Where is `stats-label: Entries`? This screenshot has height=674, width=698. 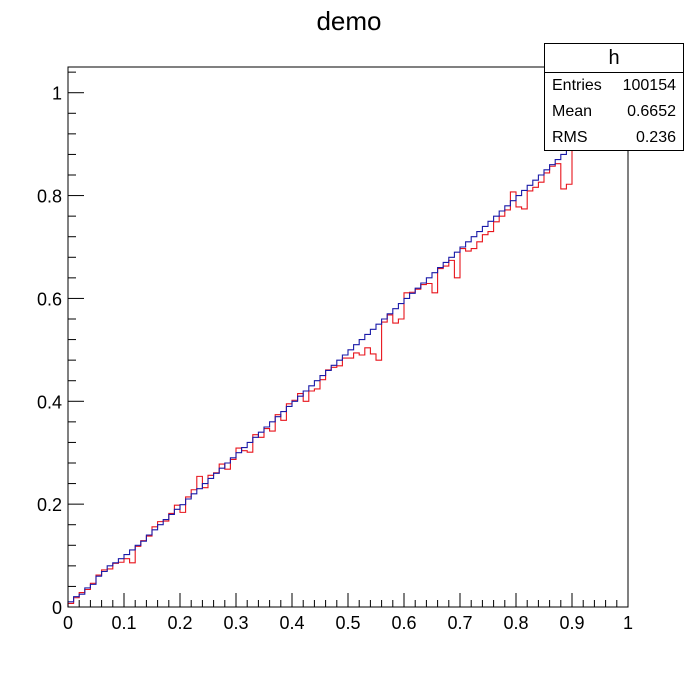
stats-label: Entries is located at coordinates (577, 85).